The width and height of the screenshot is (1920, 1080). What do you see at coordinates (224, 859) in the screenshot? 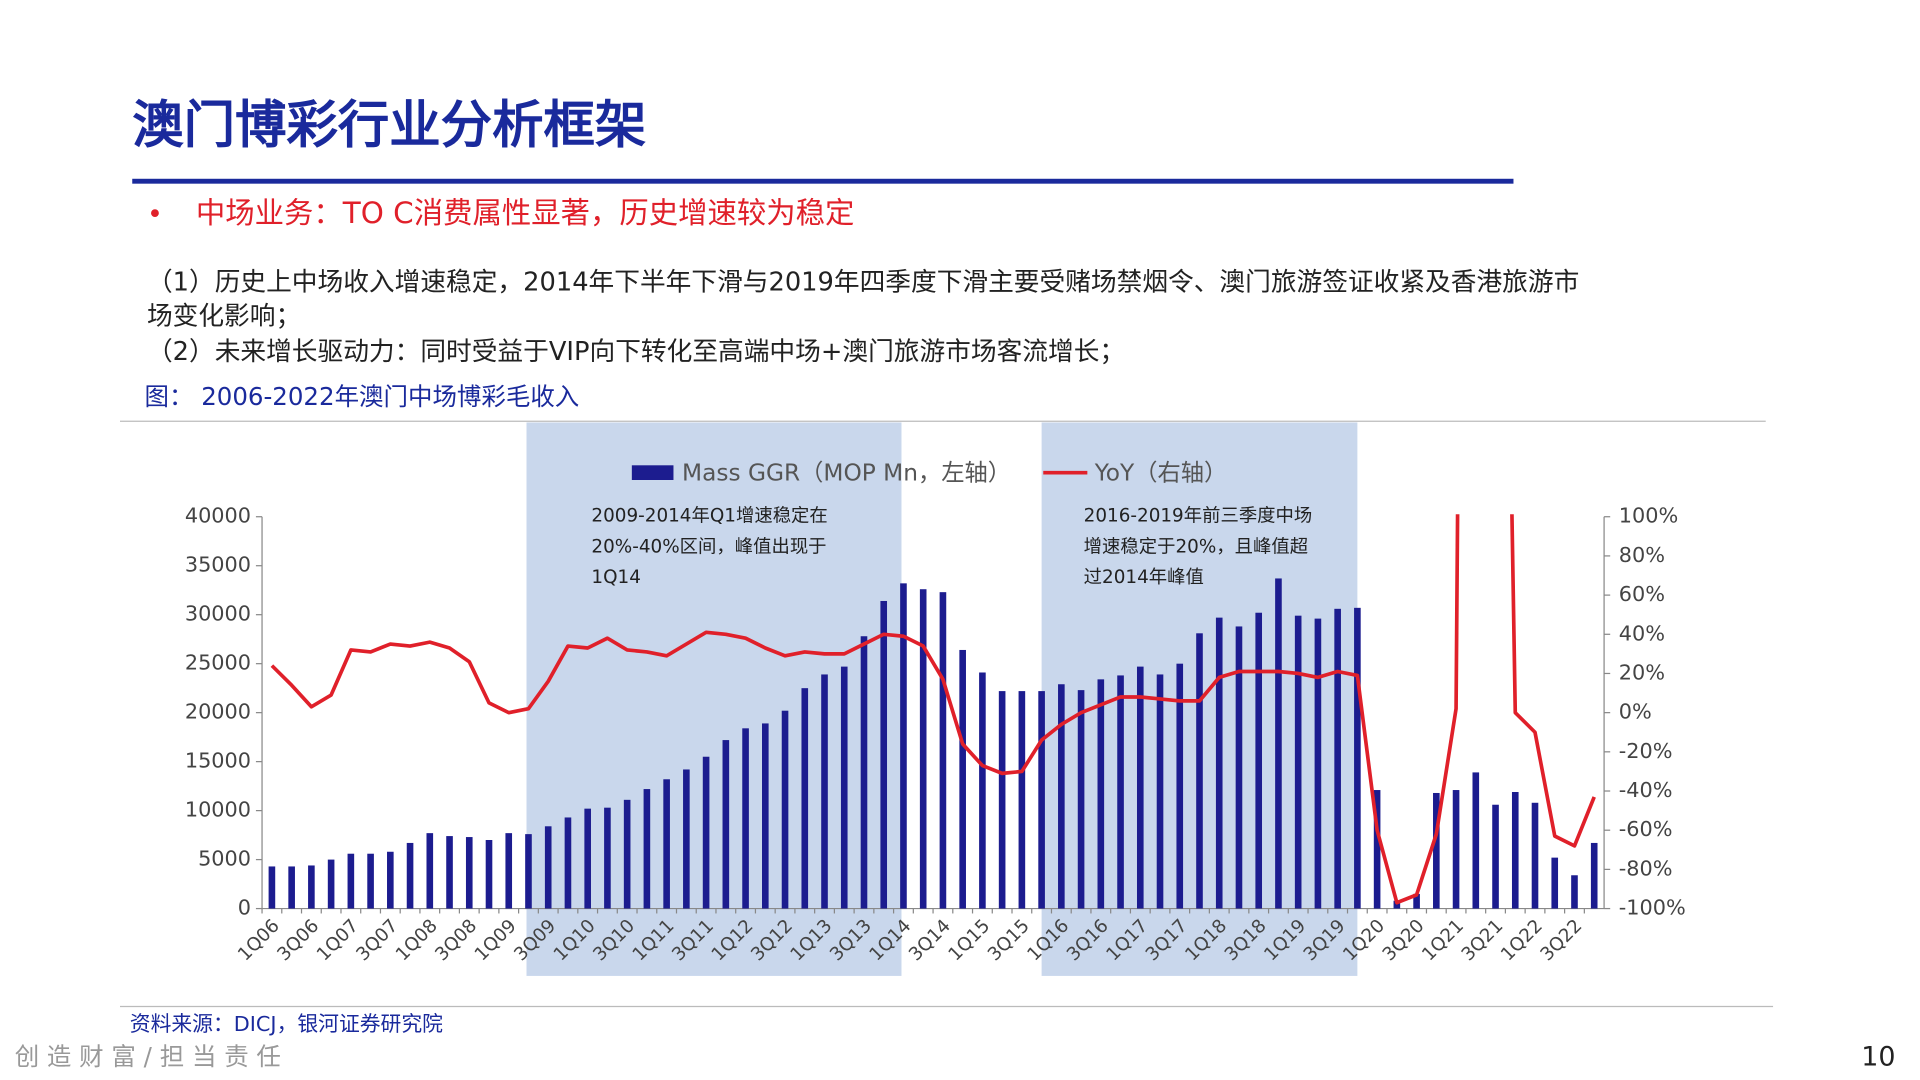
I see `y-tick-label: 5000` at bounding box center [224, 859].